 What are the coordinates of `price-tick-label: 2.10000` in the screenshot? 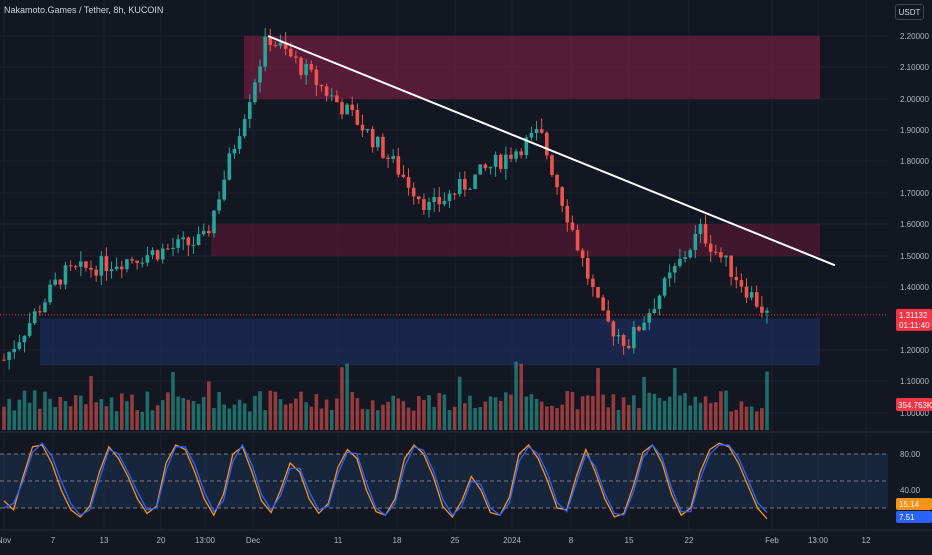 It's located at (914, 67).